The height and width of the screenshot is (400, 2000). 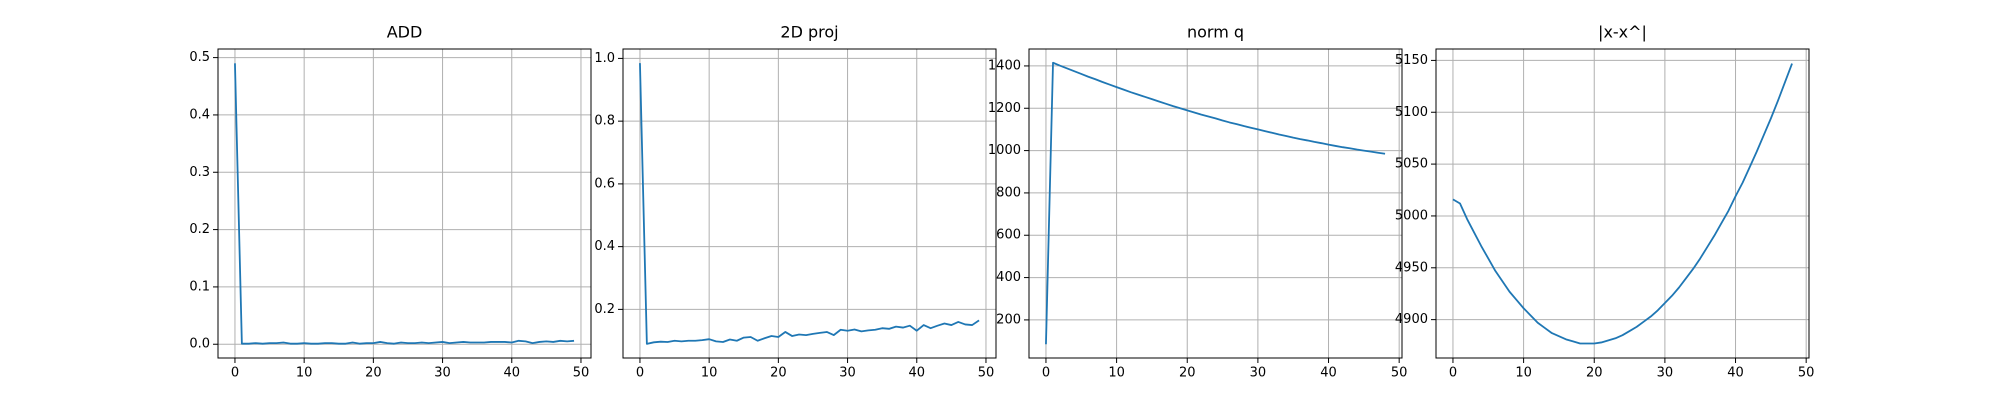 What do you see at coordinates (1004, 65) in the screenshot?
I see `y-tick-label: 1400` at bounding box center [1004, 65].